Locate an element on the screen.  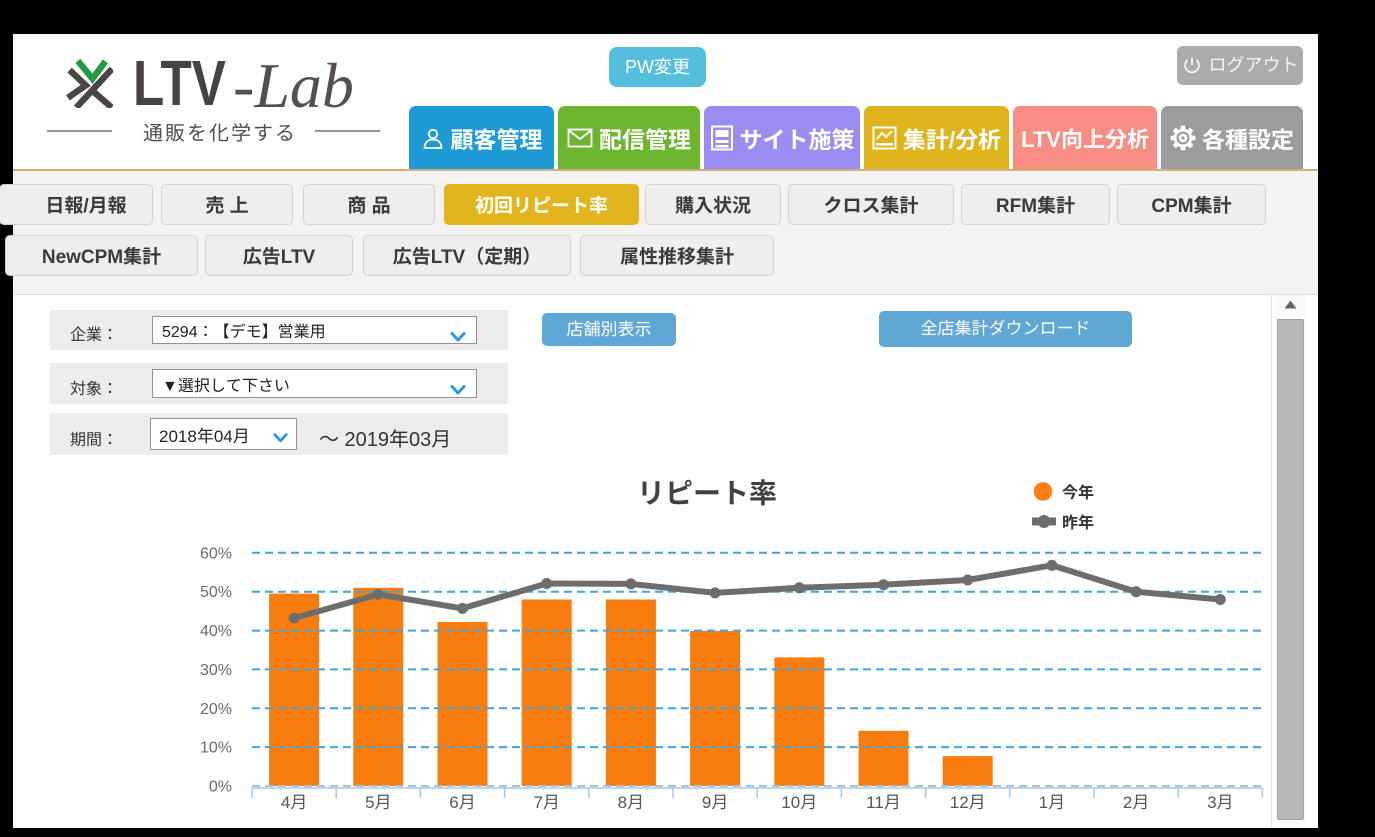
svg-text: 10月 is located at coordinates (799, 802).